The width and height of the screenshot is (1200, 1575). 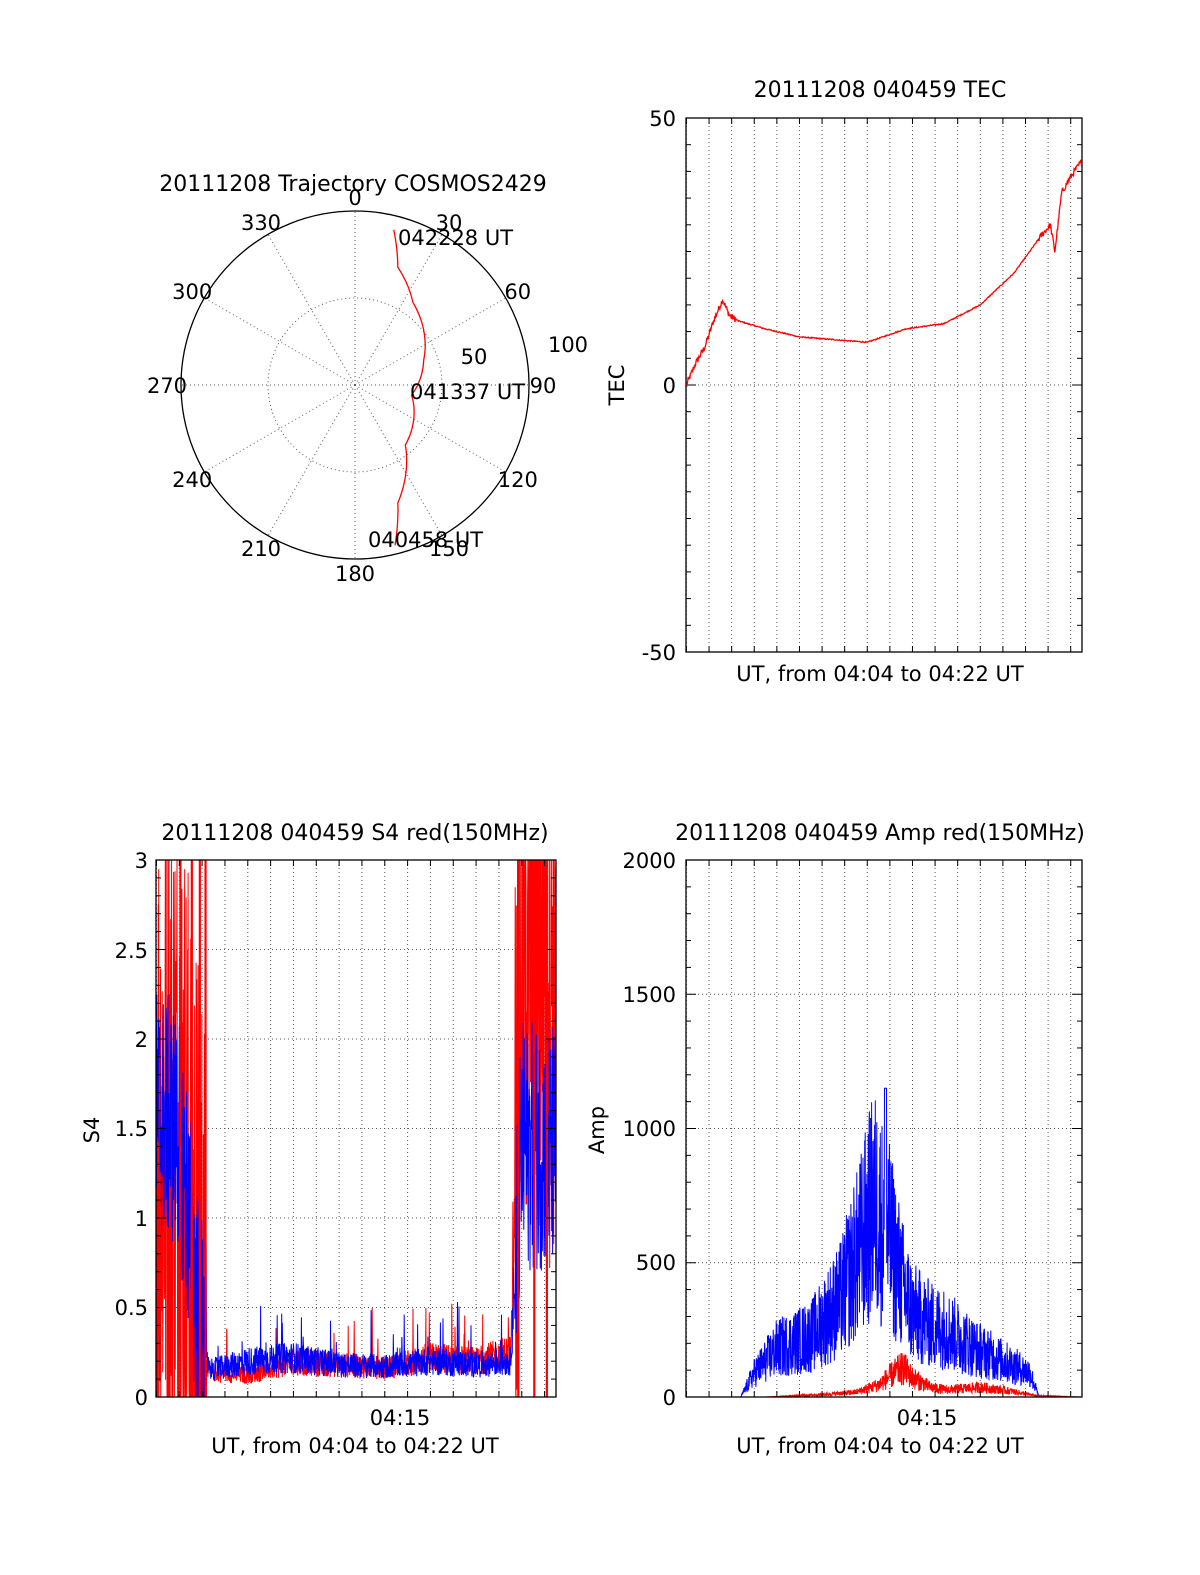 What do you see at coordinates (167, 386) in the screenshot?
I see `azimuth-label-270: 270` at bounding box center [167, 386].